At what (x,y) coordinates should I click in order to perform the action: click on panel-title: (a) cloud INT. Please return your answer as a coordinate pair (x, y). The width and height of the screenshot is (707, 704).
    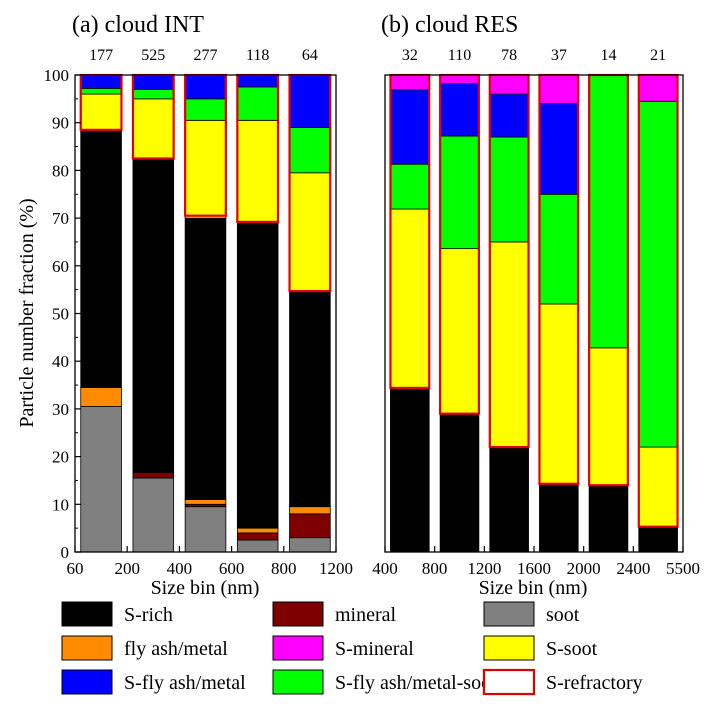
    Looking at the image, I should click on (138, 25).